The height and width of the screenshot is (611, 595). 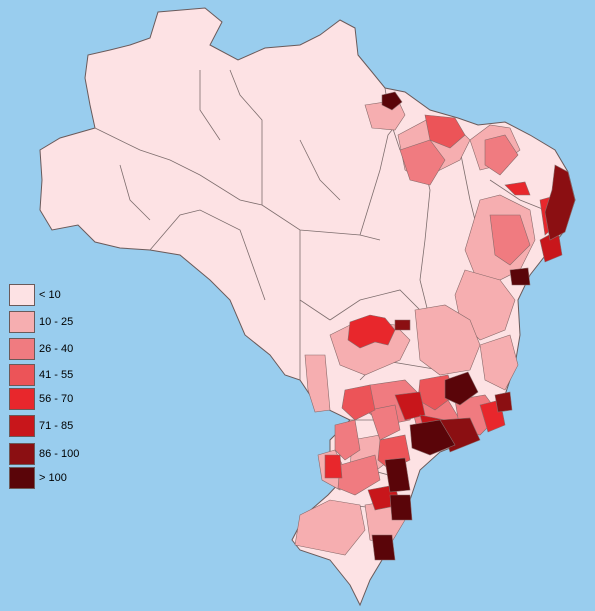 I want to click on legend-item-2: 10 - 25, so click(x=41, y=322).